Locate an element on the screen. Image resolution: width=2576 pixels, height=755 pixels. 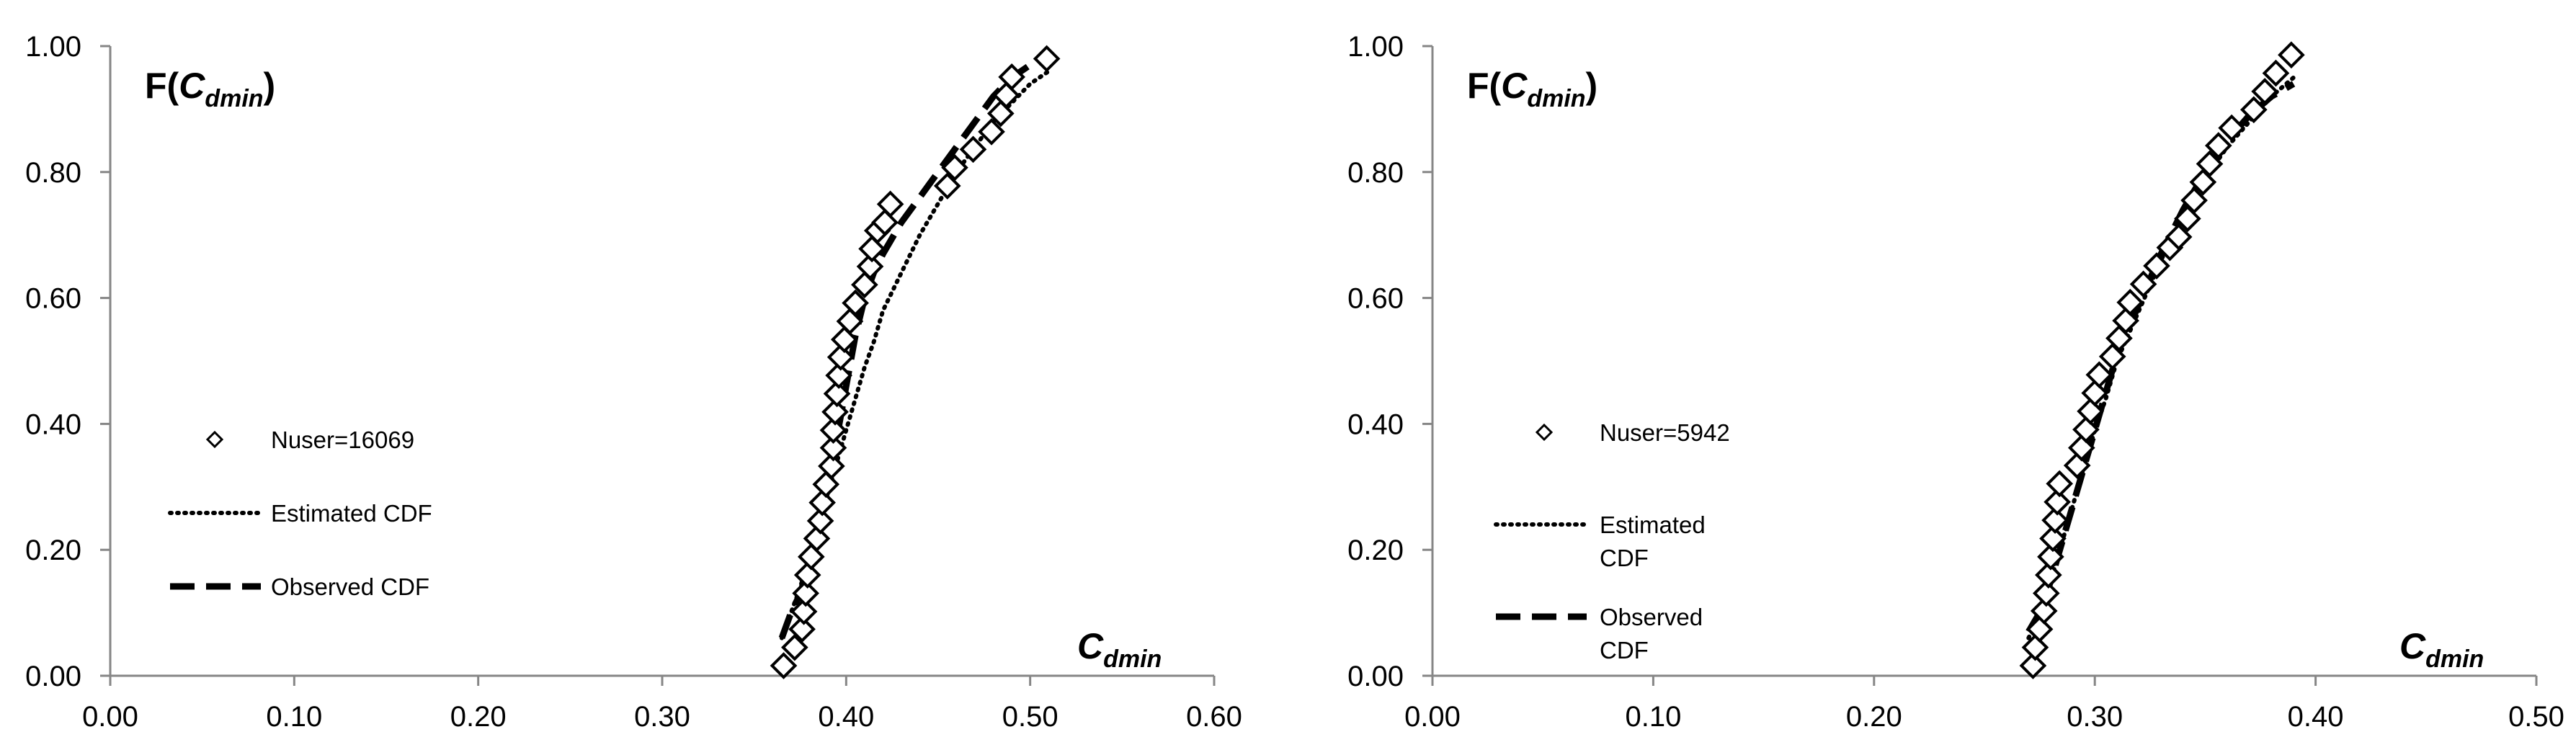
legend-label: Nuser=5942 is located at coordinates (1665, 432).